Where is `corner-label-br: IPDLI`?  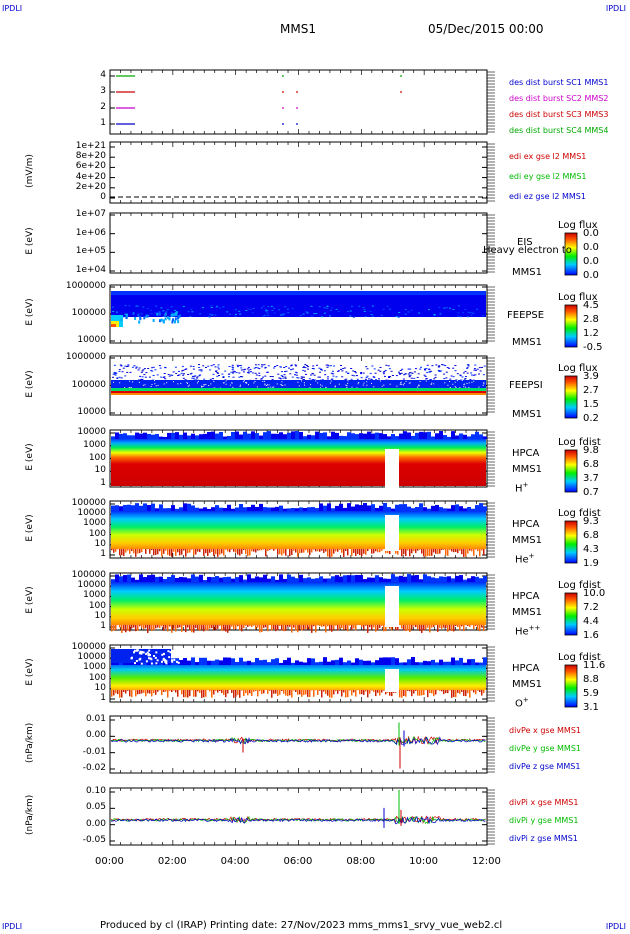
corner-label-br: IPDLI is located at coordinates (615, 926).